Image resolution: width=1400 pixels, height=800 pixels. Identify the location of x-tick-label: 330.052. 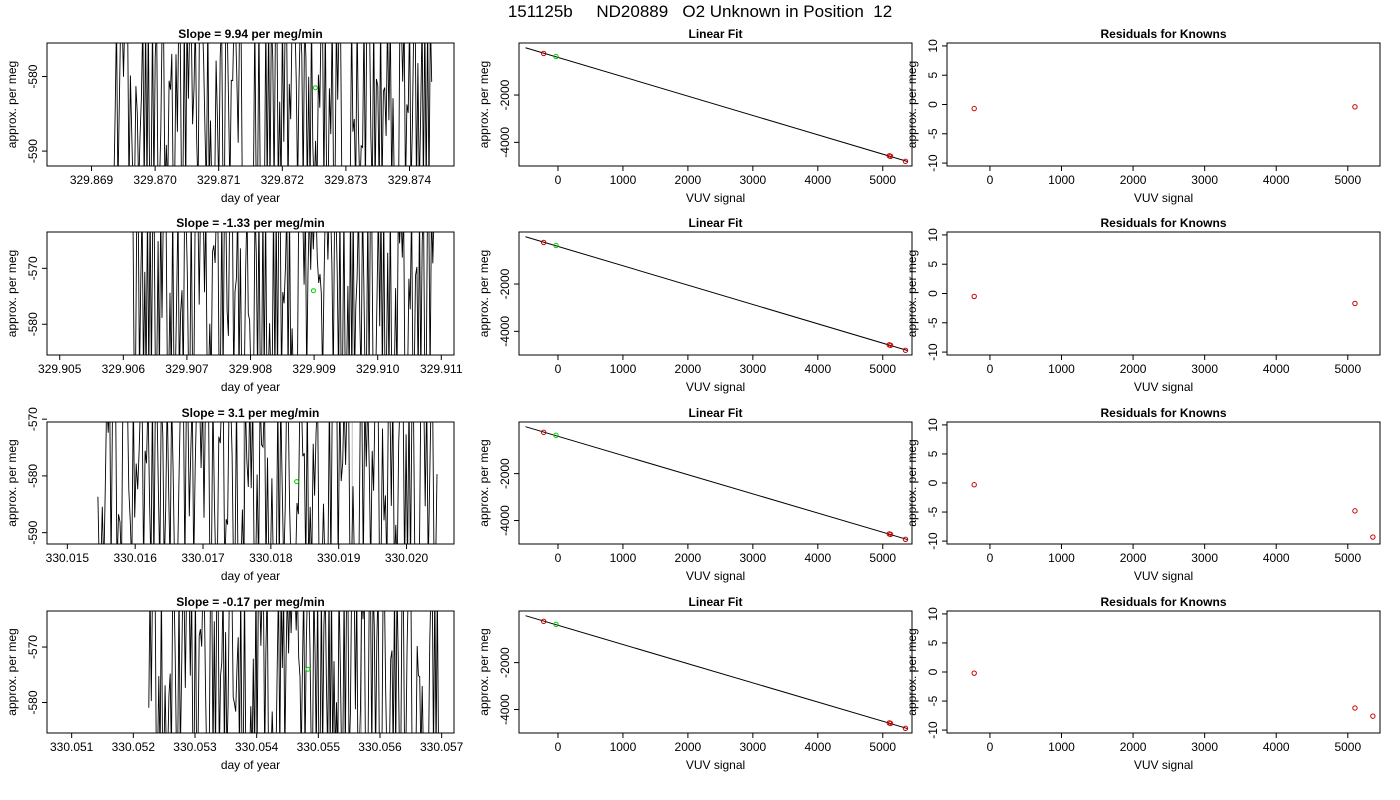
(134, 747).